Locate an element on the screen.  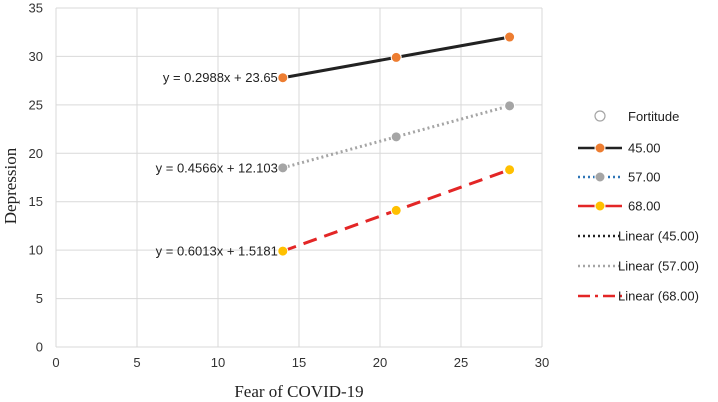
x-axis-title: Fear of COVID-19 is located at coordinates (298, 391).